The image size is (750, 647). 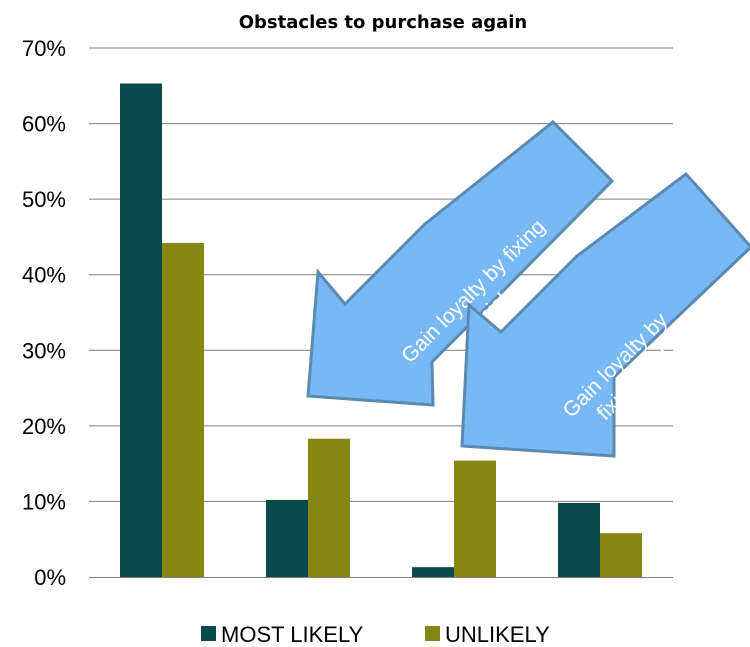 I want to click on y-tick-label: 70%, so click(x=44, y=48).